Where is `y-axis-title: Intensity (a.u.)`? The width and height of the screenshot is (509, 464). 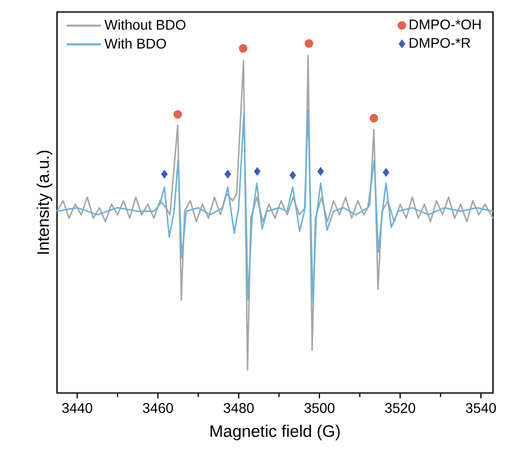 y-axis-title: Intensity (a.u.) is located at coordinates (44, 202).